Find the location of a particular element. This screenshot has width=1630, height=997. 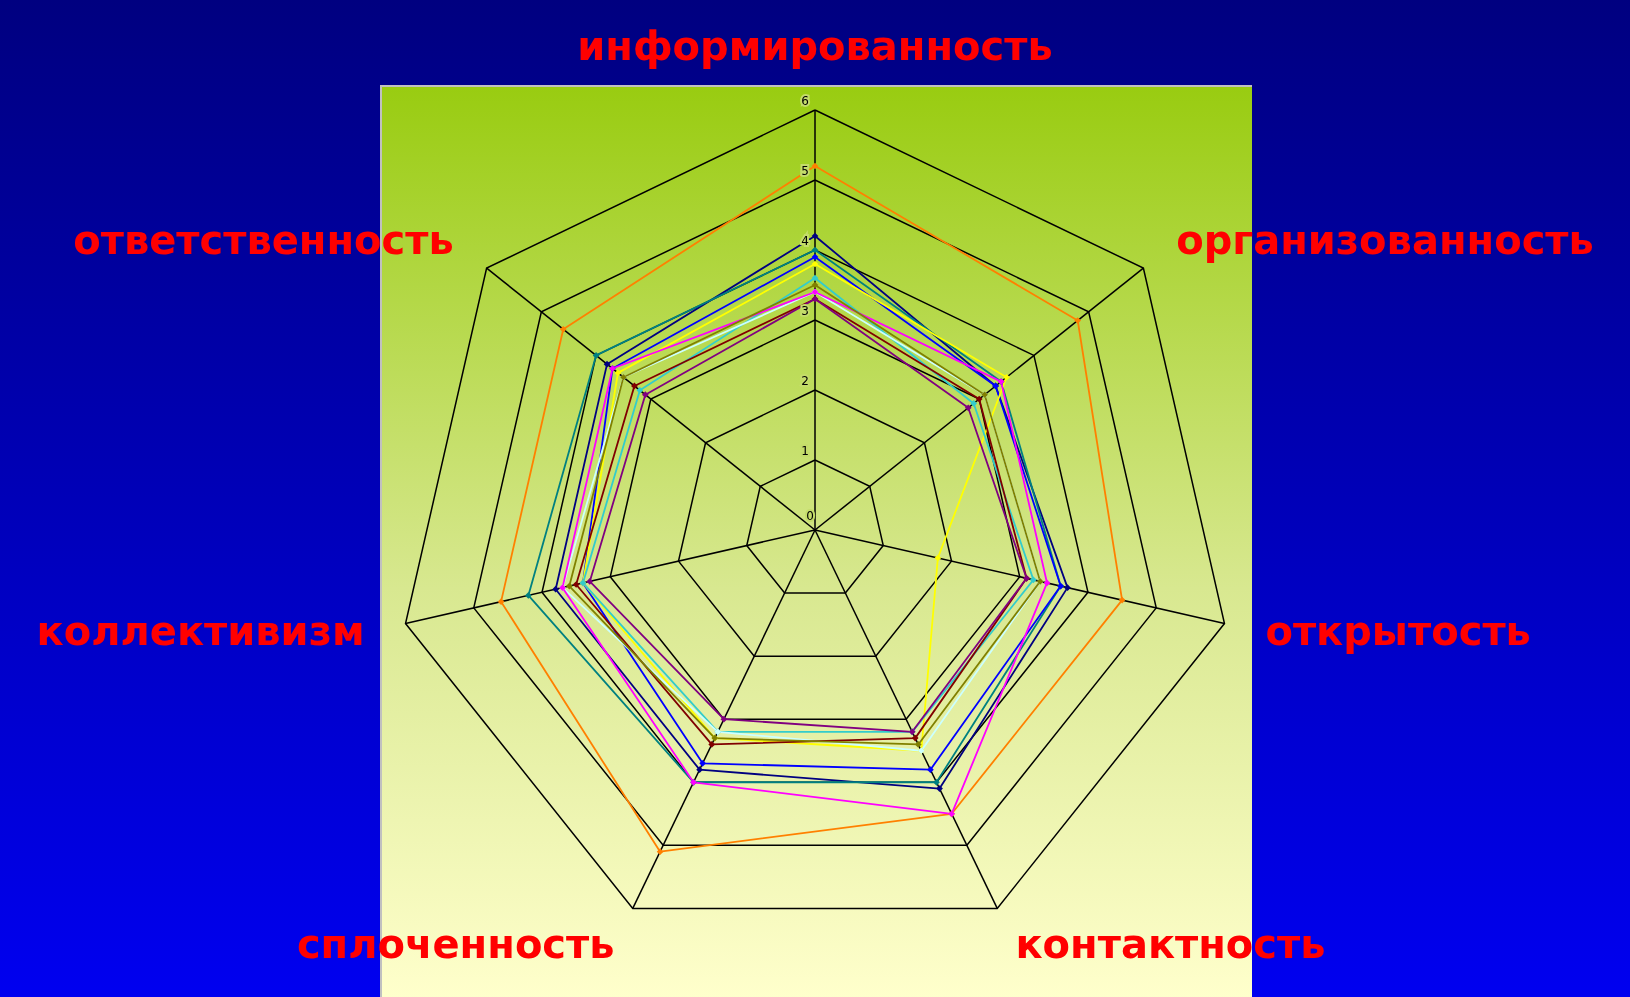

y-tick-label: 1 is located at coordinates (805, 451).